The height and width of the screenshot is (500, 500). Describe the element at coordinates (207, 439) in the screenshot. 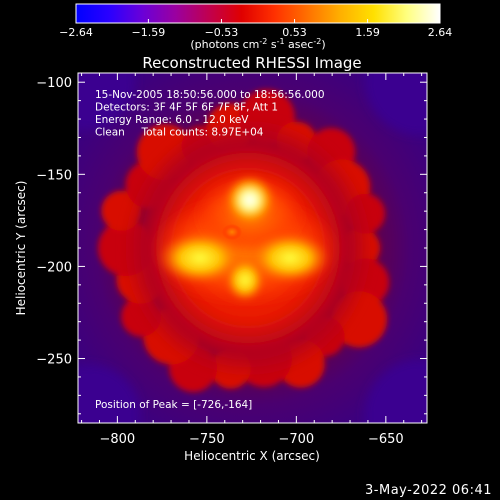

I see `x-tick-label: −750` at that location.